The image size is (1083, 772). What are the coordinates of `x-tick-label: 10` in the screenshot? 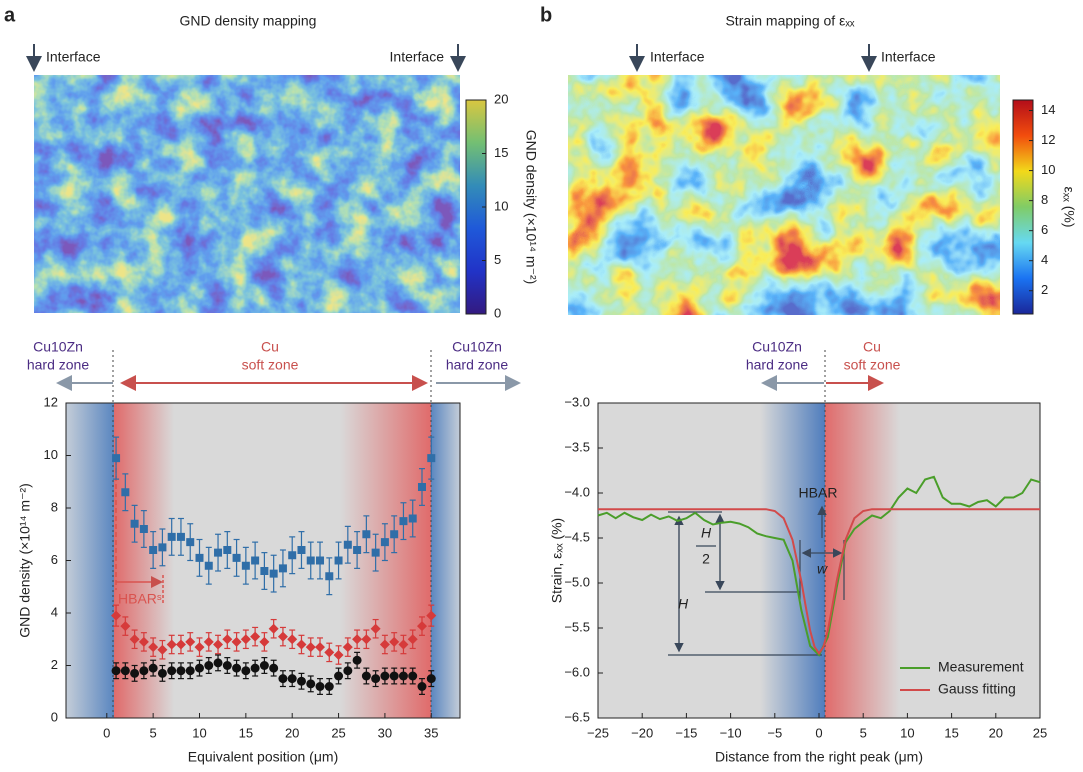 It's located at (907, 732).